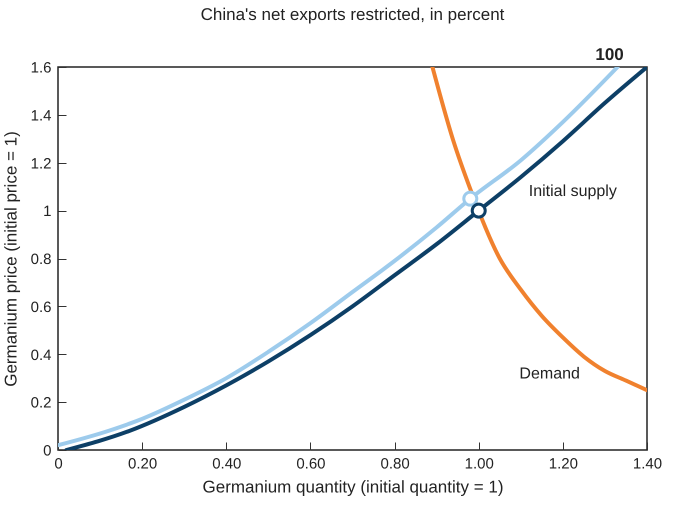 This screenshot has width=684, height=516. Describe the element at coordinates (143, 464) in the screenshot. I see `x-tick-label: 0.20` at that location.